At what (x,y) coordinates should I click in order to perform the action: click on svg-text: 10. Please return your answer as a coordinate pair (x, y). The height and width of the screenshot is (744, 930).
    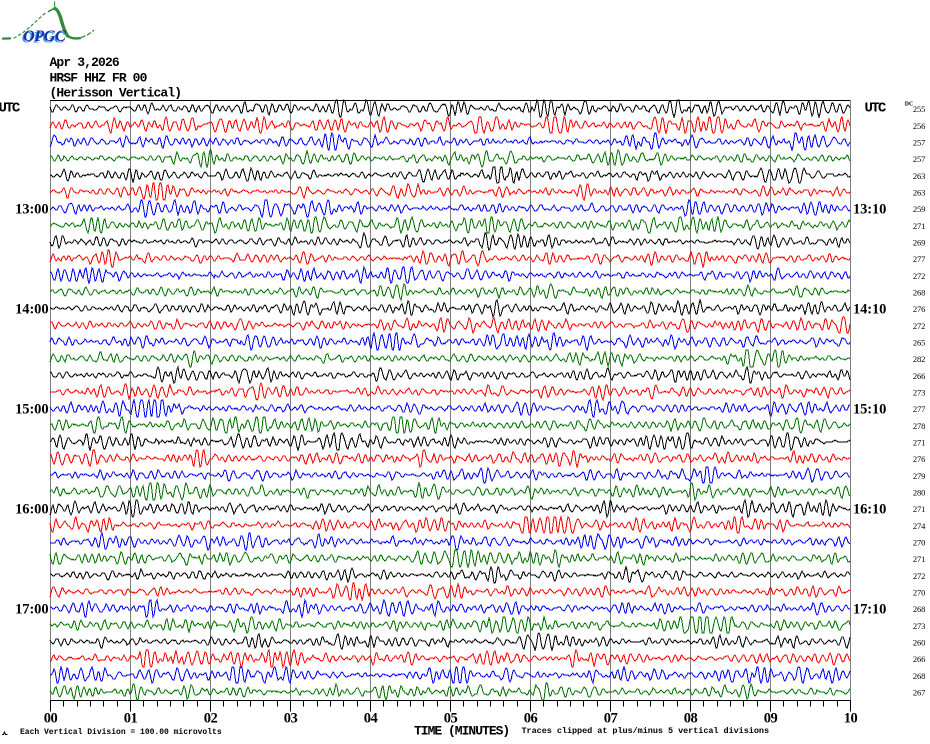
    Looking at the image, I should click on (851, 718).